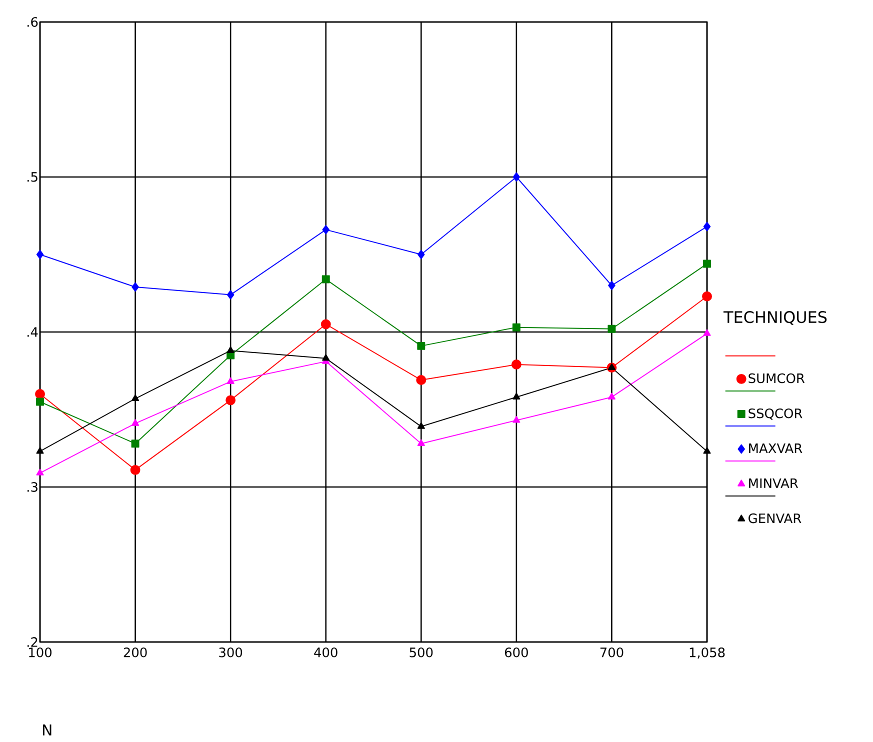 This screenshot has height=742, width=873. Describe the element at coordinates (33, 642) in the screenshot. I see `y-tick-label: .2` at that location.